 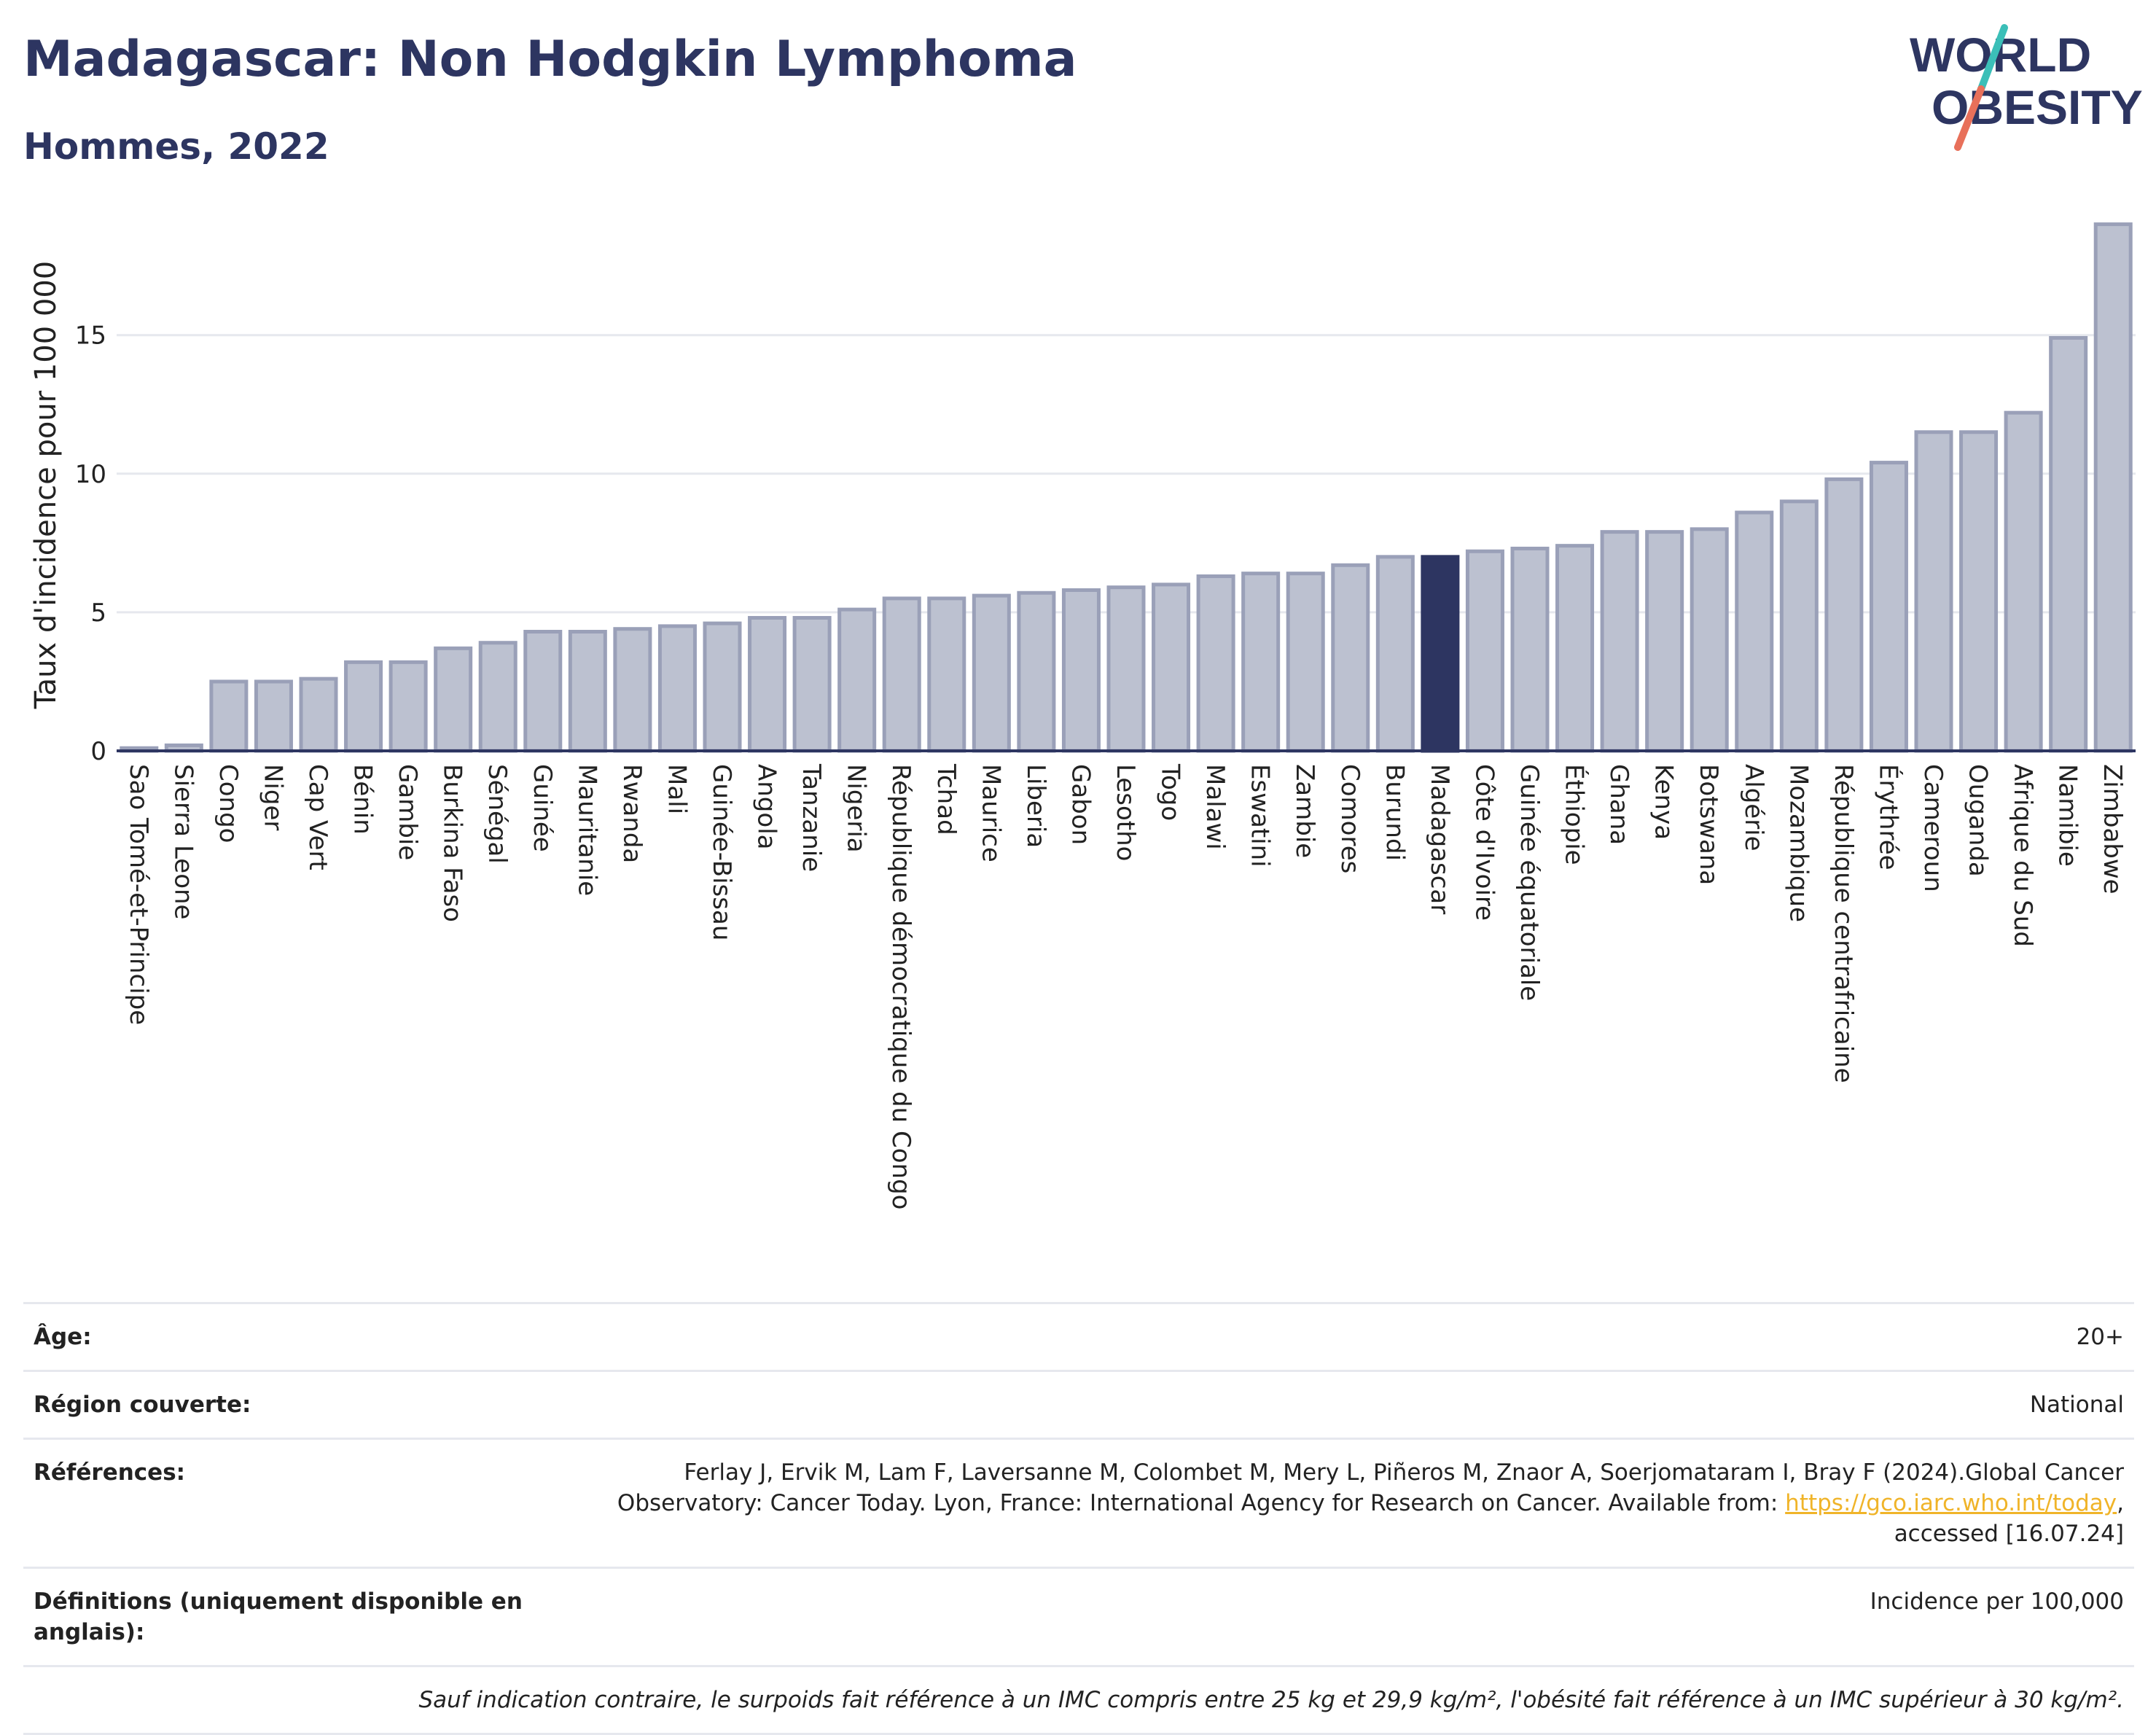 I want to click on x-tick-label: Cap Vert, so click(x=317, y=817).